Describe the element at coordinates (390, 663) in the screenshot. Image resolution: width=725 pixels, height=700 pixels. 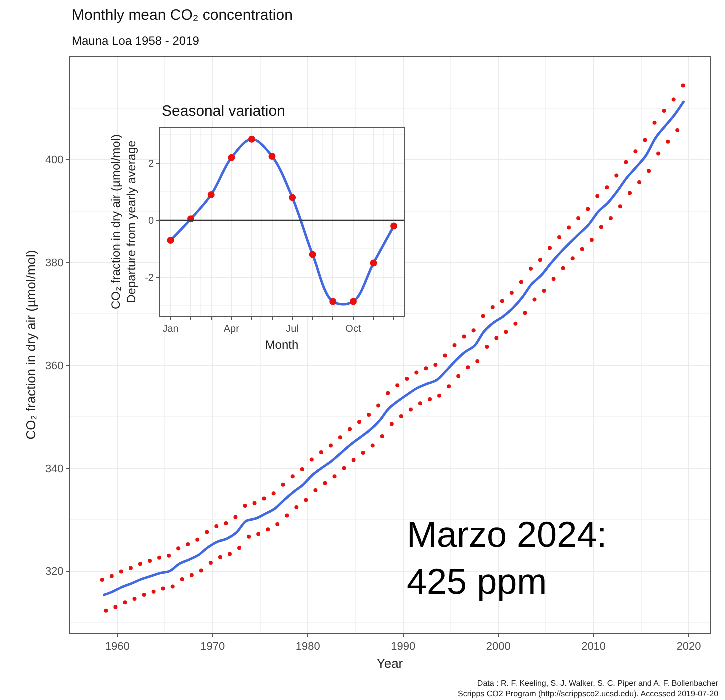
I see `x-axis-title: Year` at that location.